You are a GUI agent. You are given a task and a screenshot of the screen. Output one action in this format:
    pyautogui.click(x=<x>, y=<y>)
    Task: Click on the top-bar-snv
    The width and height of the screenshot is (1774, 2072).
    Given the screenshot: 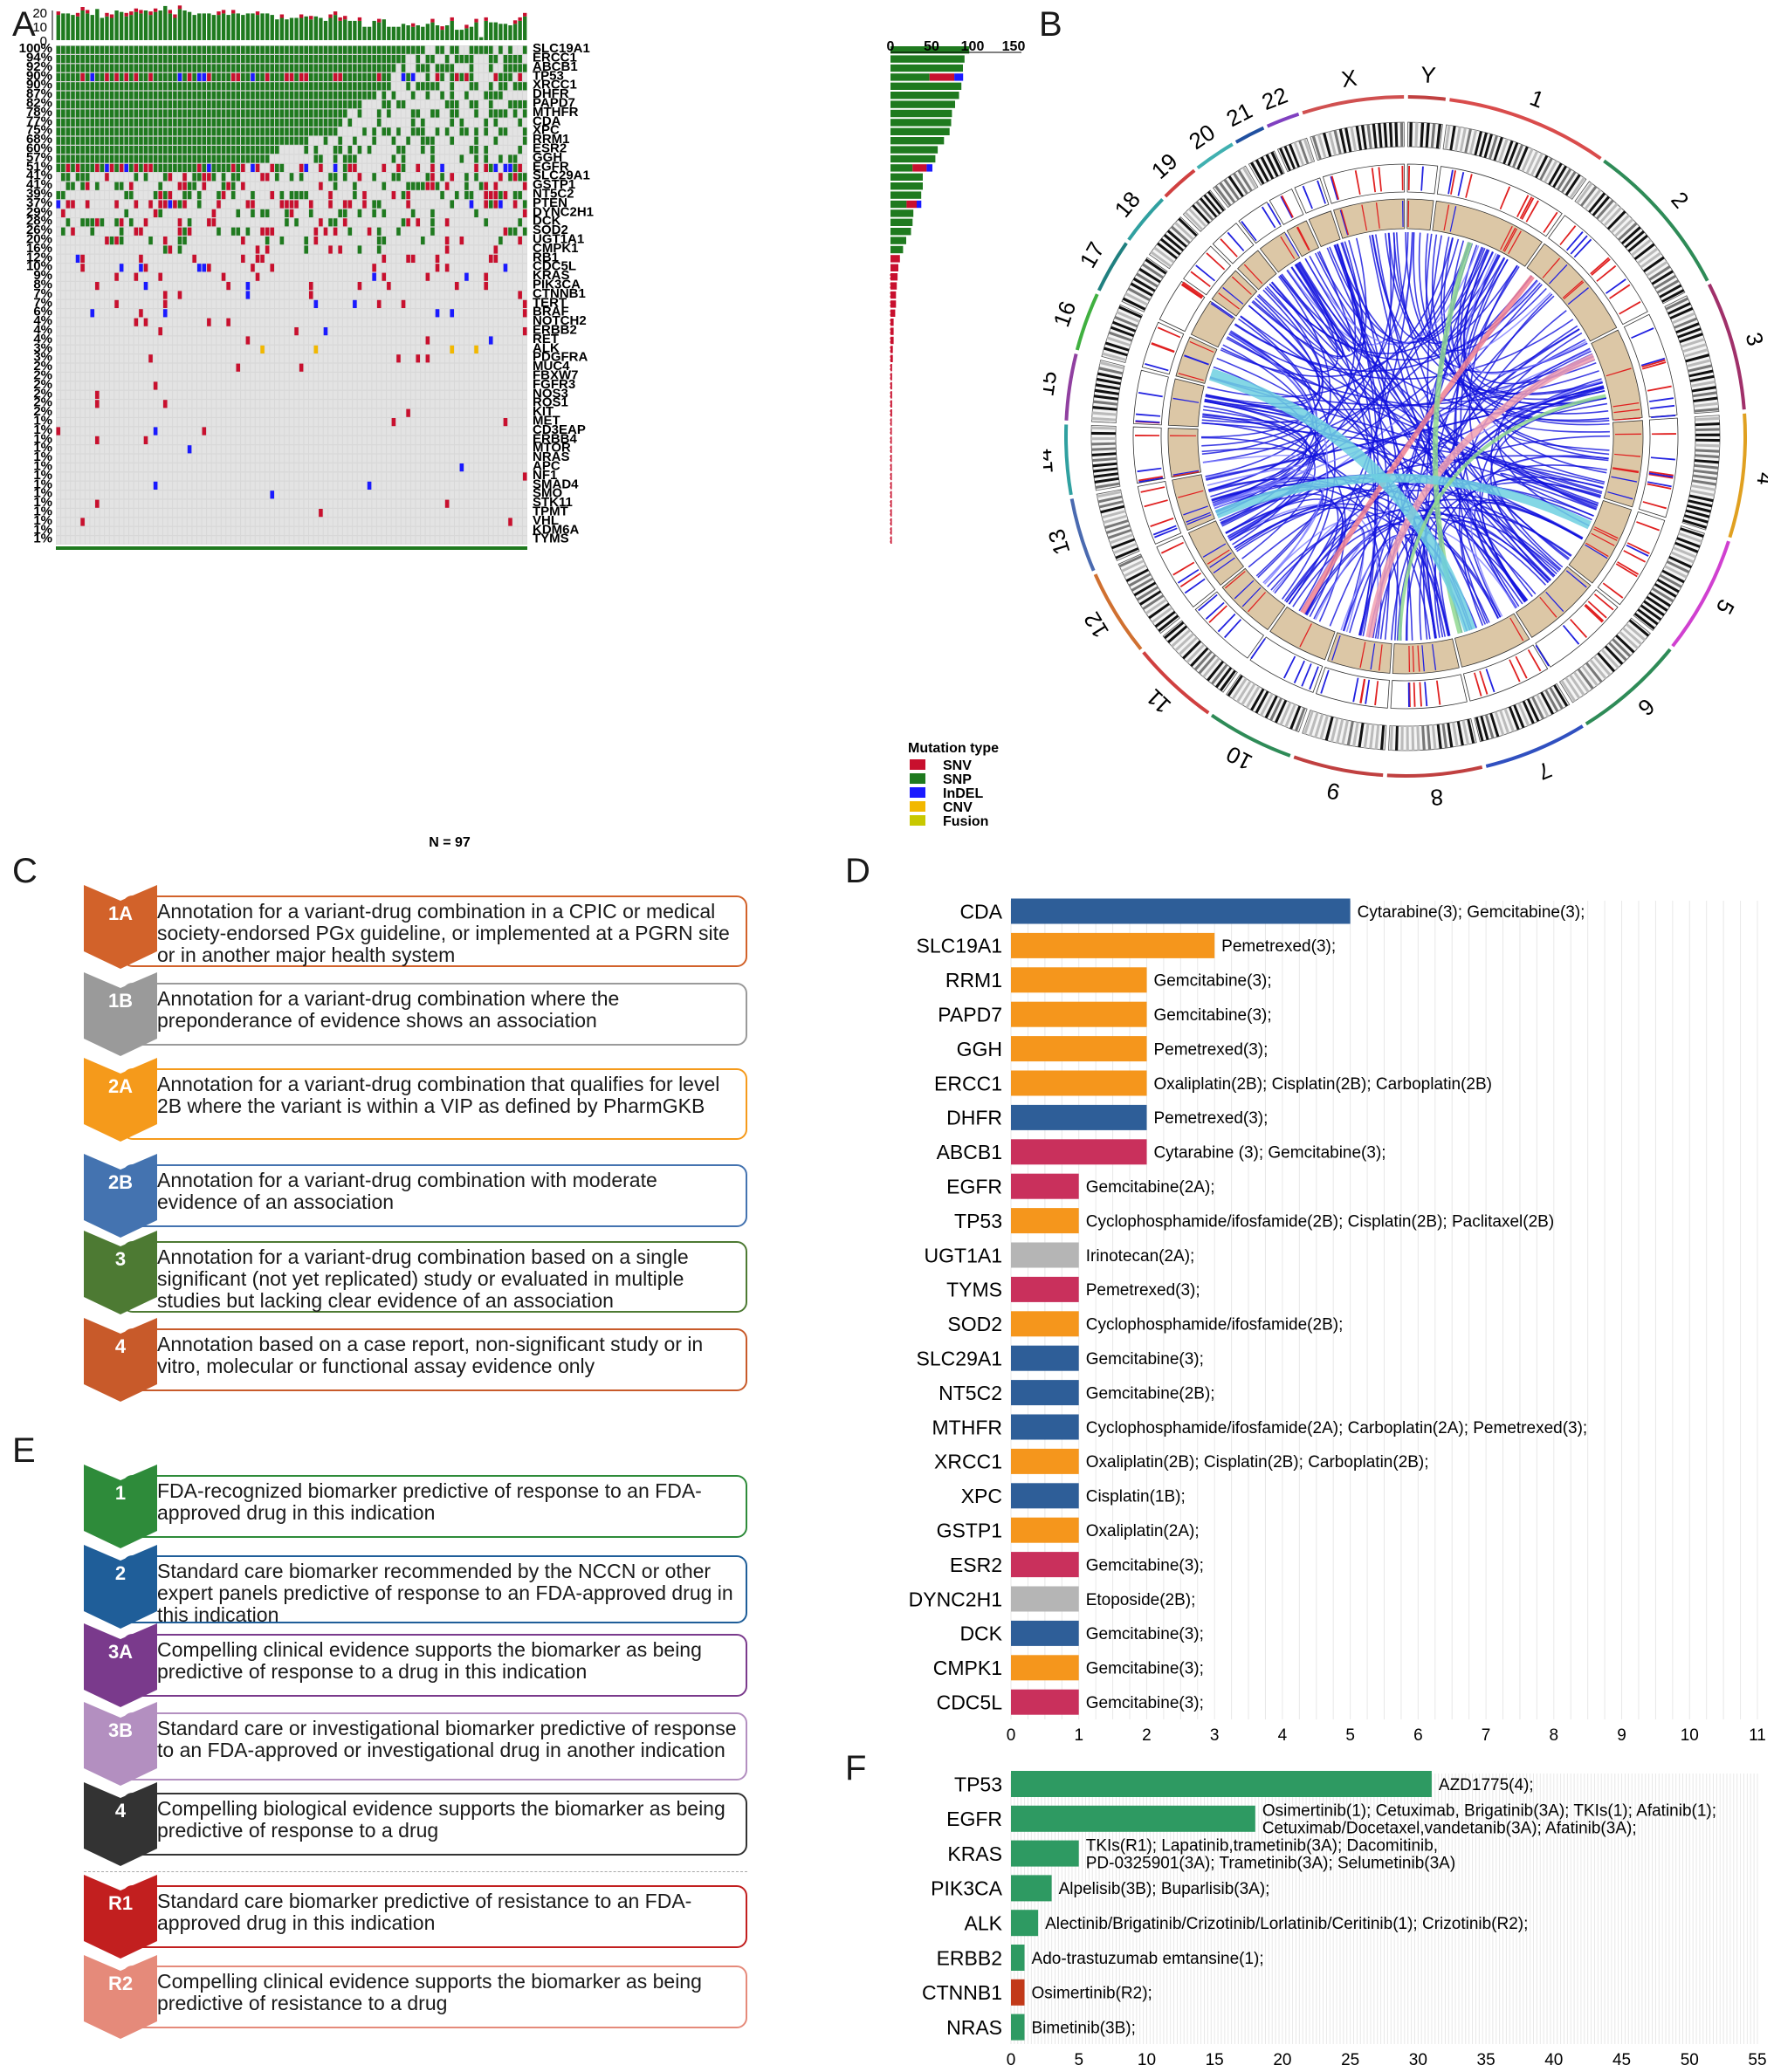 What is the action you would take?
    pyautogui.click(x=311, y=18)
    